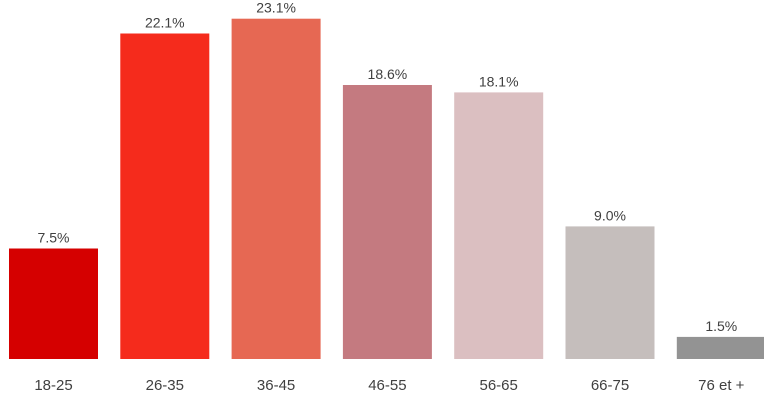  Describe the element at coordinates (721, 385) in the screenshot. I see `category-label: 76 et +` at that location.